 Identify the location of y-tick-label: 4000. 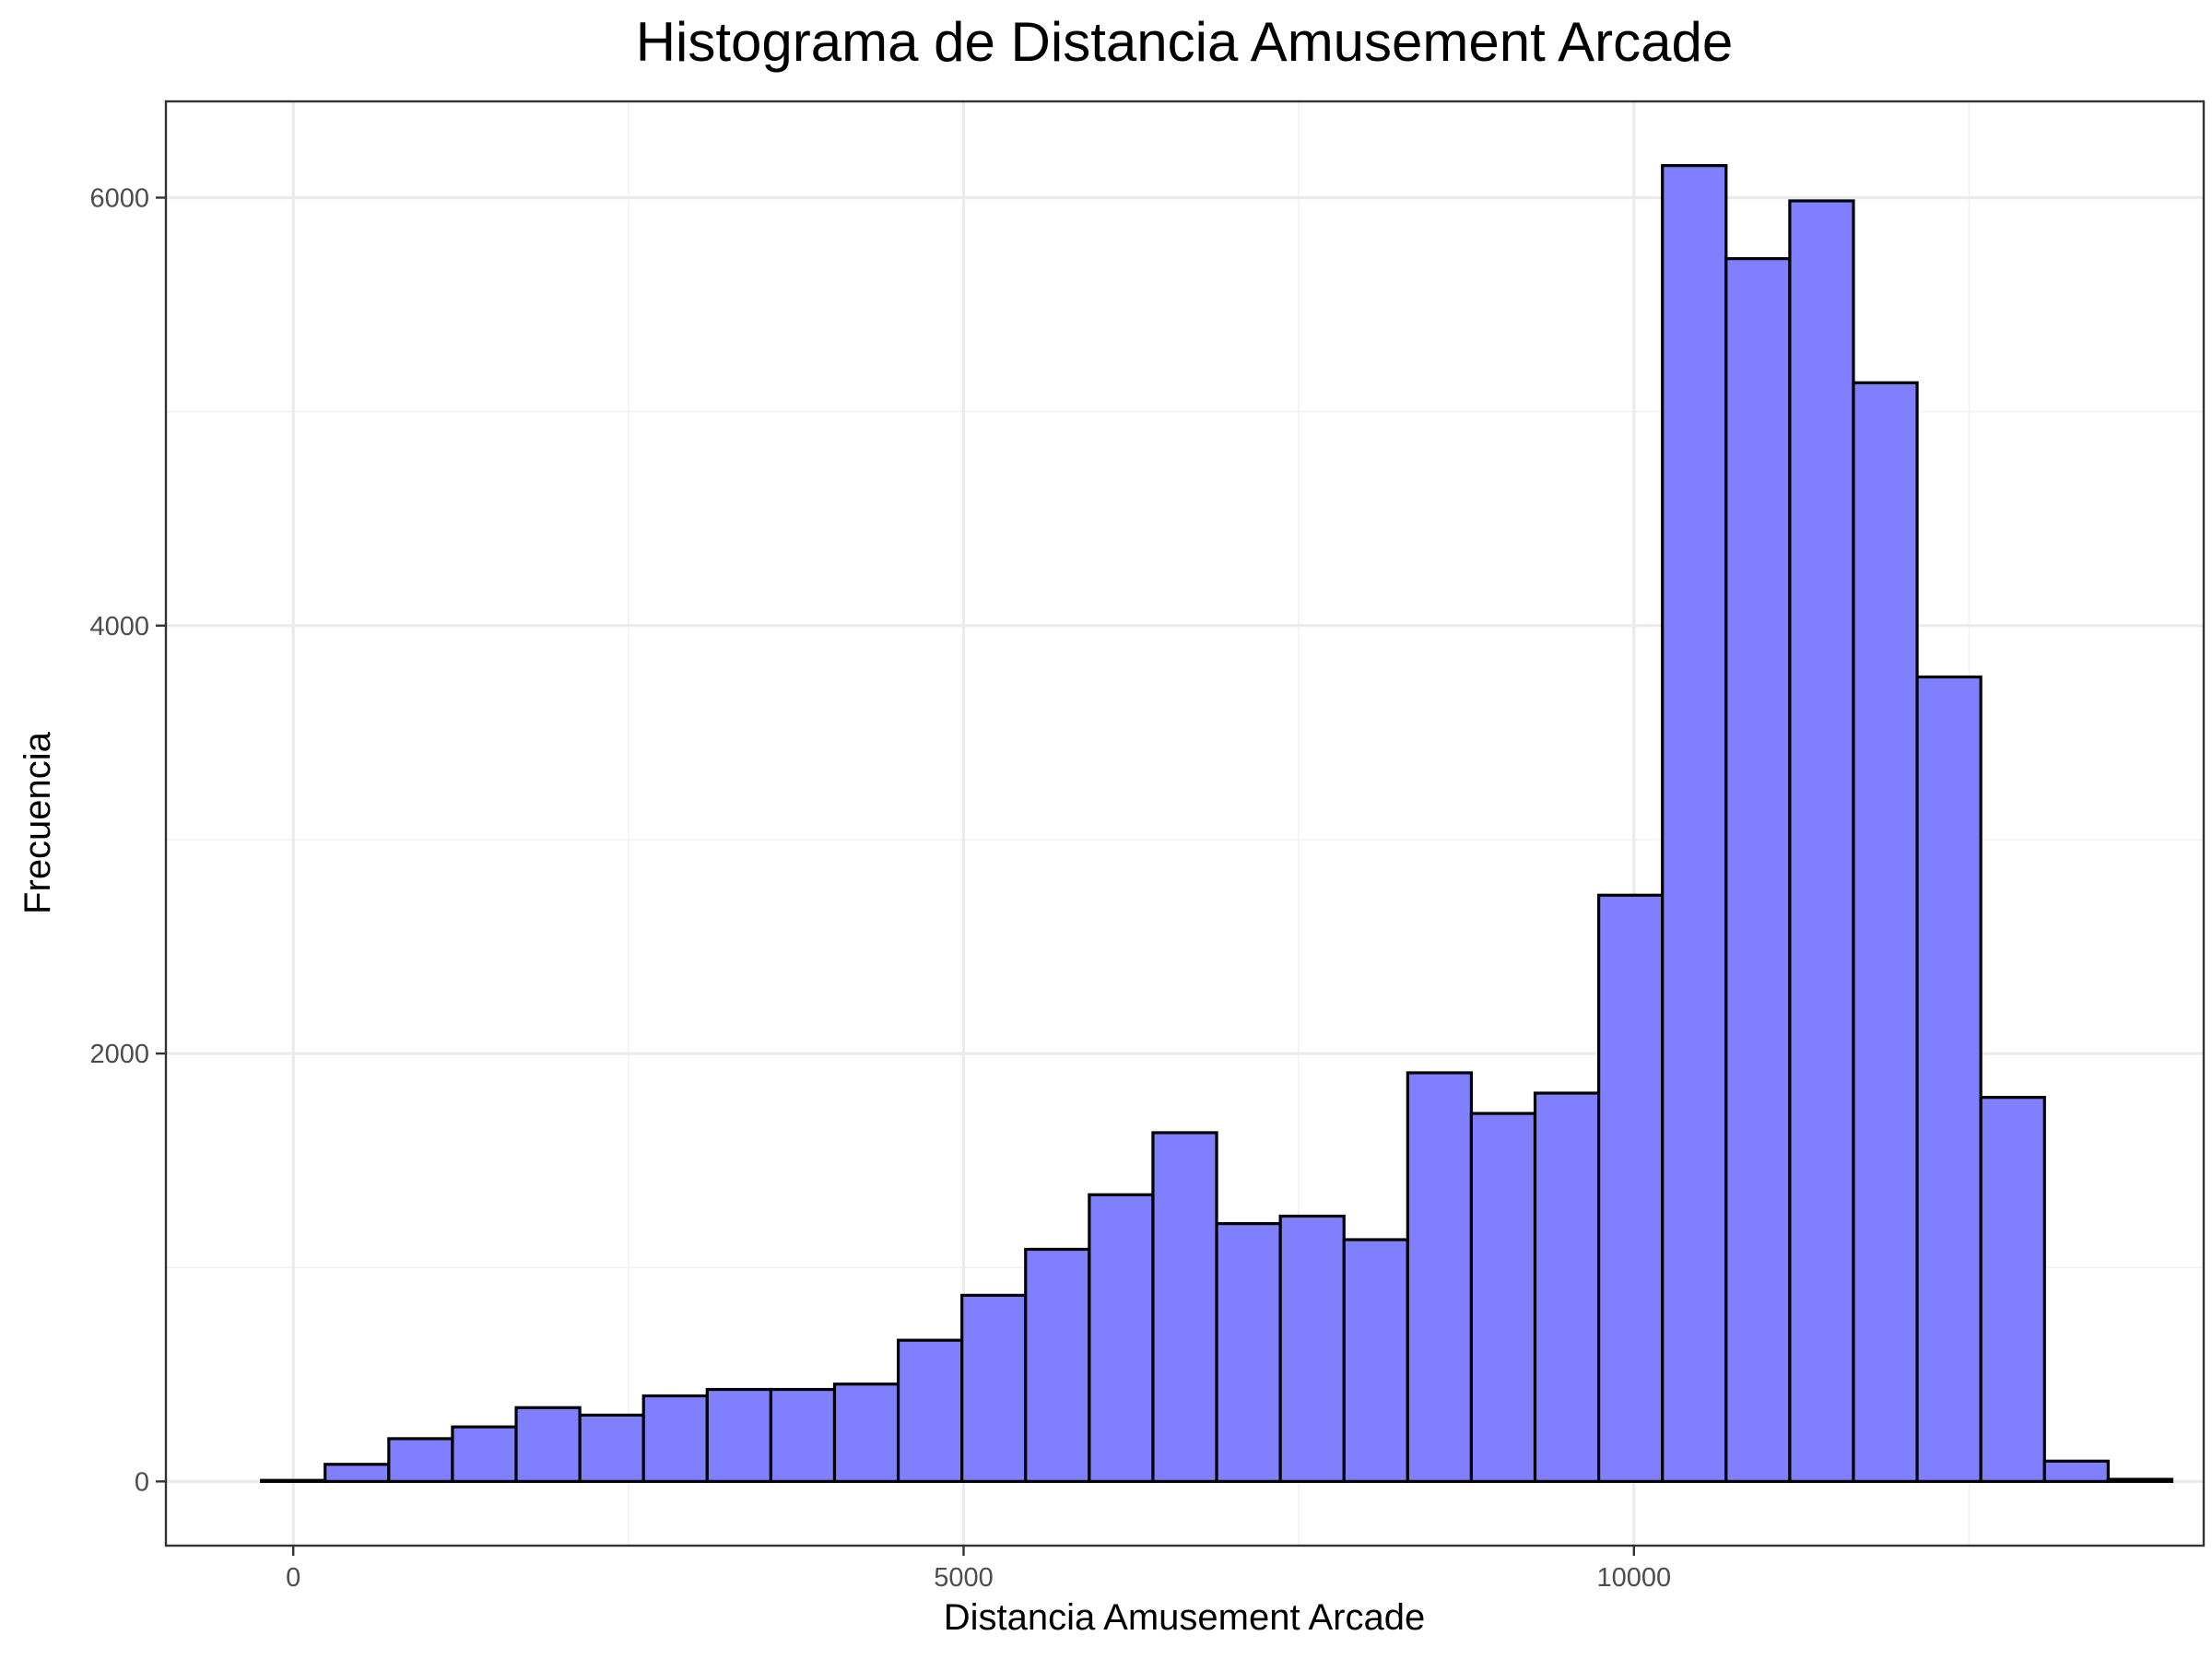
(119, 626).